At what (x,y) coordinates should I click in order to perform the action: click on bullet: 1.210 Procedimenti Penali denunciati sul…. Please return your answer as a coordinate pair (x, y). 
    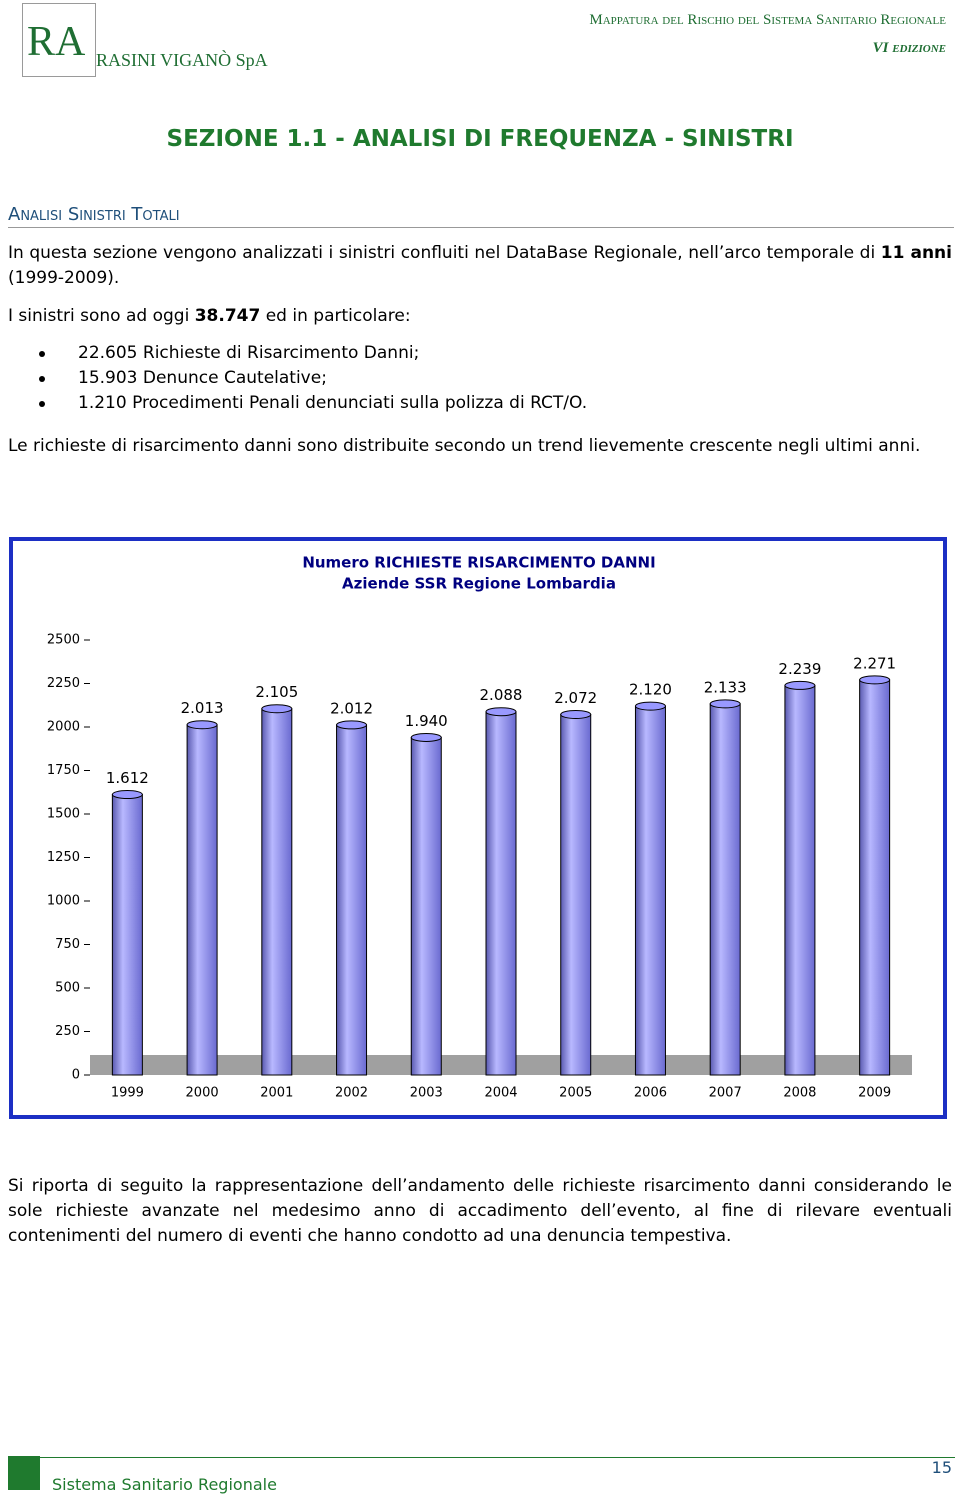
    Looking at the image, I should click on (480, 403).